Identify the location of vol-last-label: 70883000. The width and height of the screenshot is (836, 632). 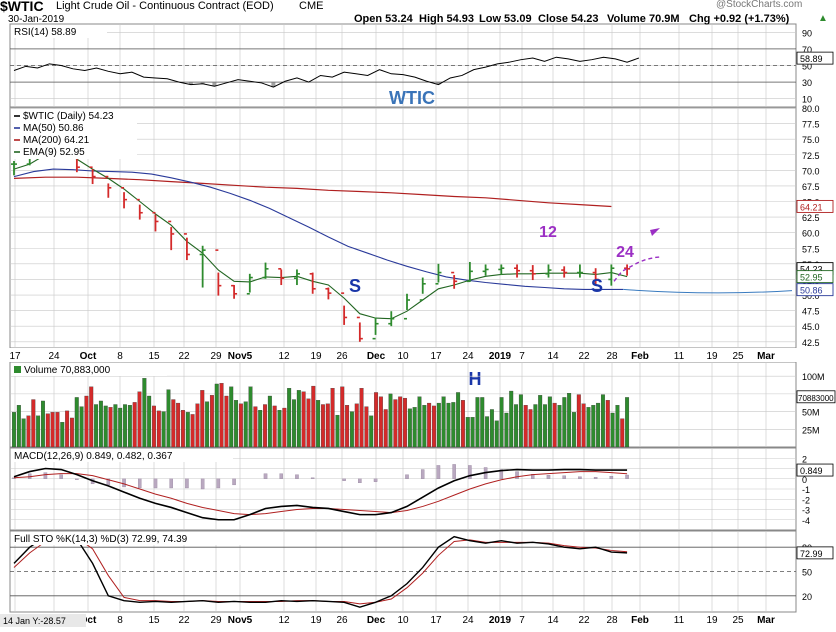
(816, 398).